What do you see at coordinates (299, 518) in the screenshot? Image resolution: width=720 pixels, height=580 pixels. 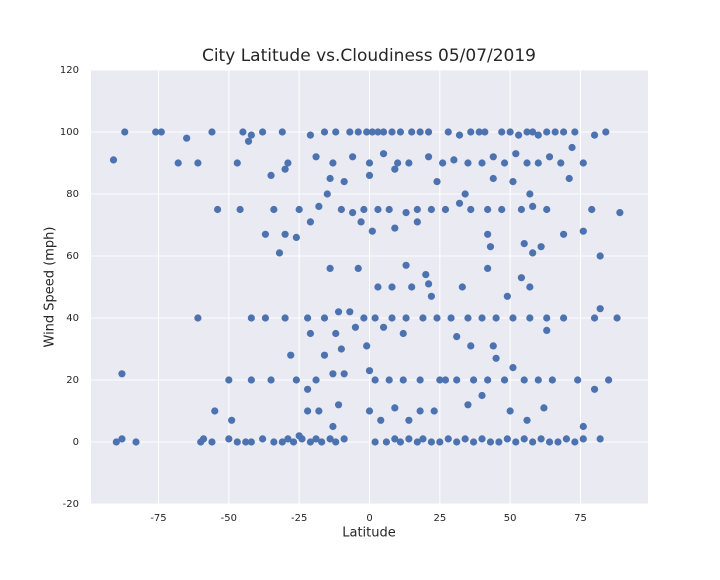 I see `x-tick-label: -25` at bounding box center [299, 518].